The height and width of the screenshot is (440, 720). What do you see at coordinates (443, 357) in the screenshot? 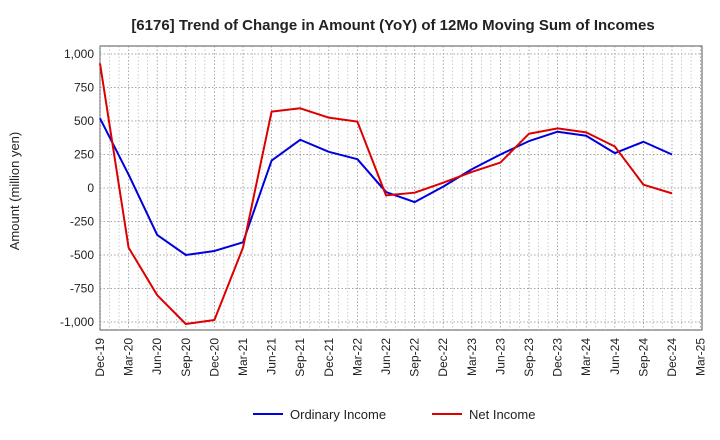
I see `x-tick-label: Dec-22` at bounding box center [443, 357].